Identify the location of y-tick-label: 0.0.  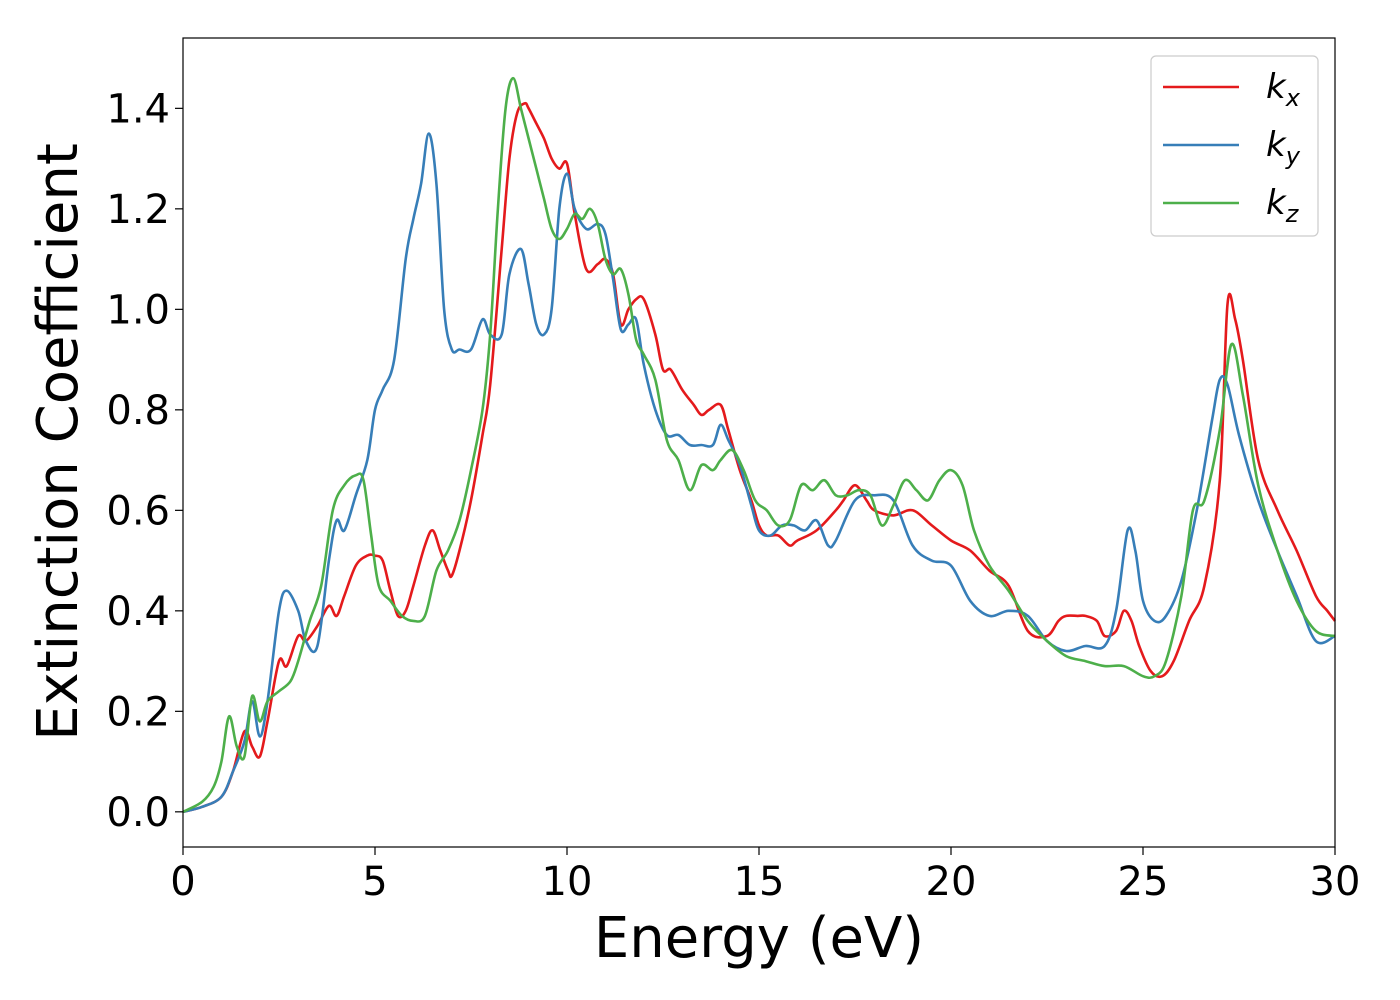
(138, 813).